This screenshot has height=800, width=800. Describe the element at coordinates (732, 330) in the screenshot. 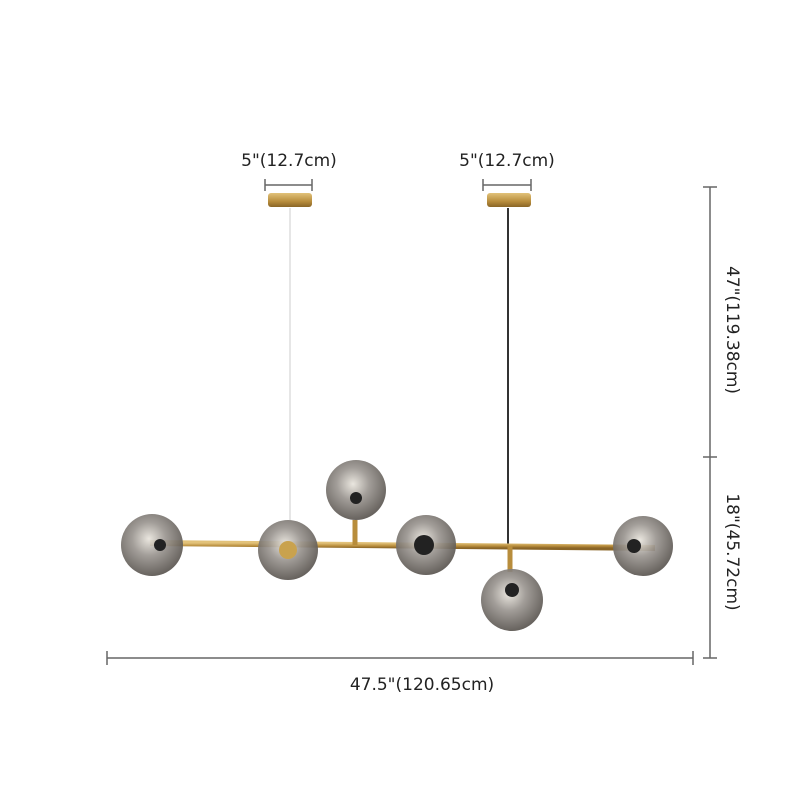

I see `dimension-label: 47"(119.38cm)` at that location.